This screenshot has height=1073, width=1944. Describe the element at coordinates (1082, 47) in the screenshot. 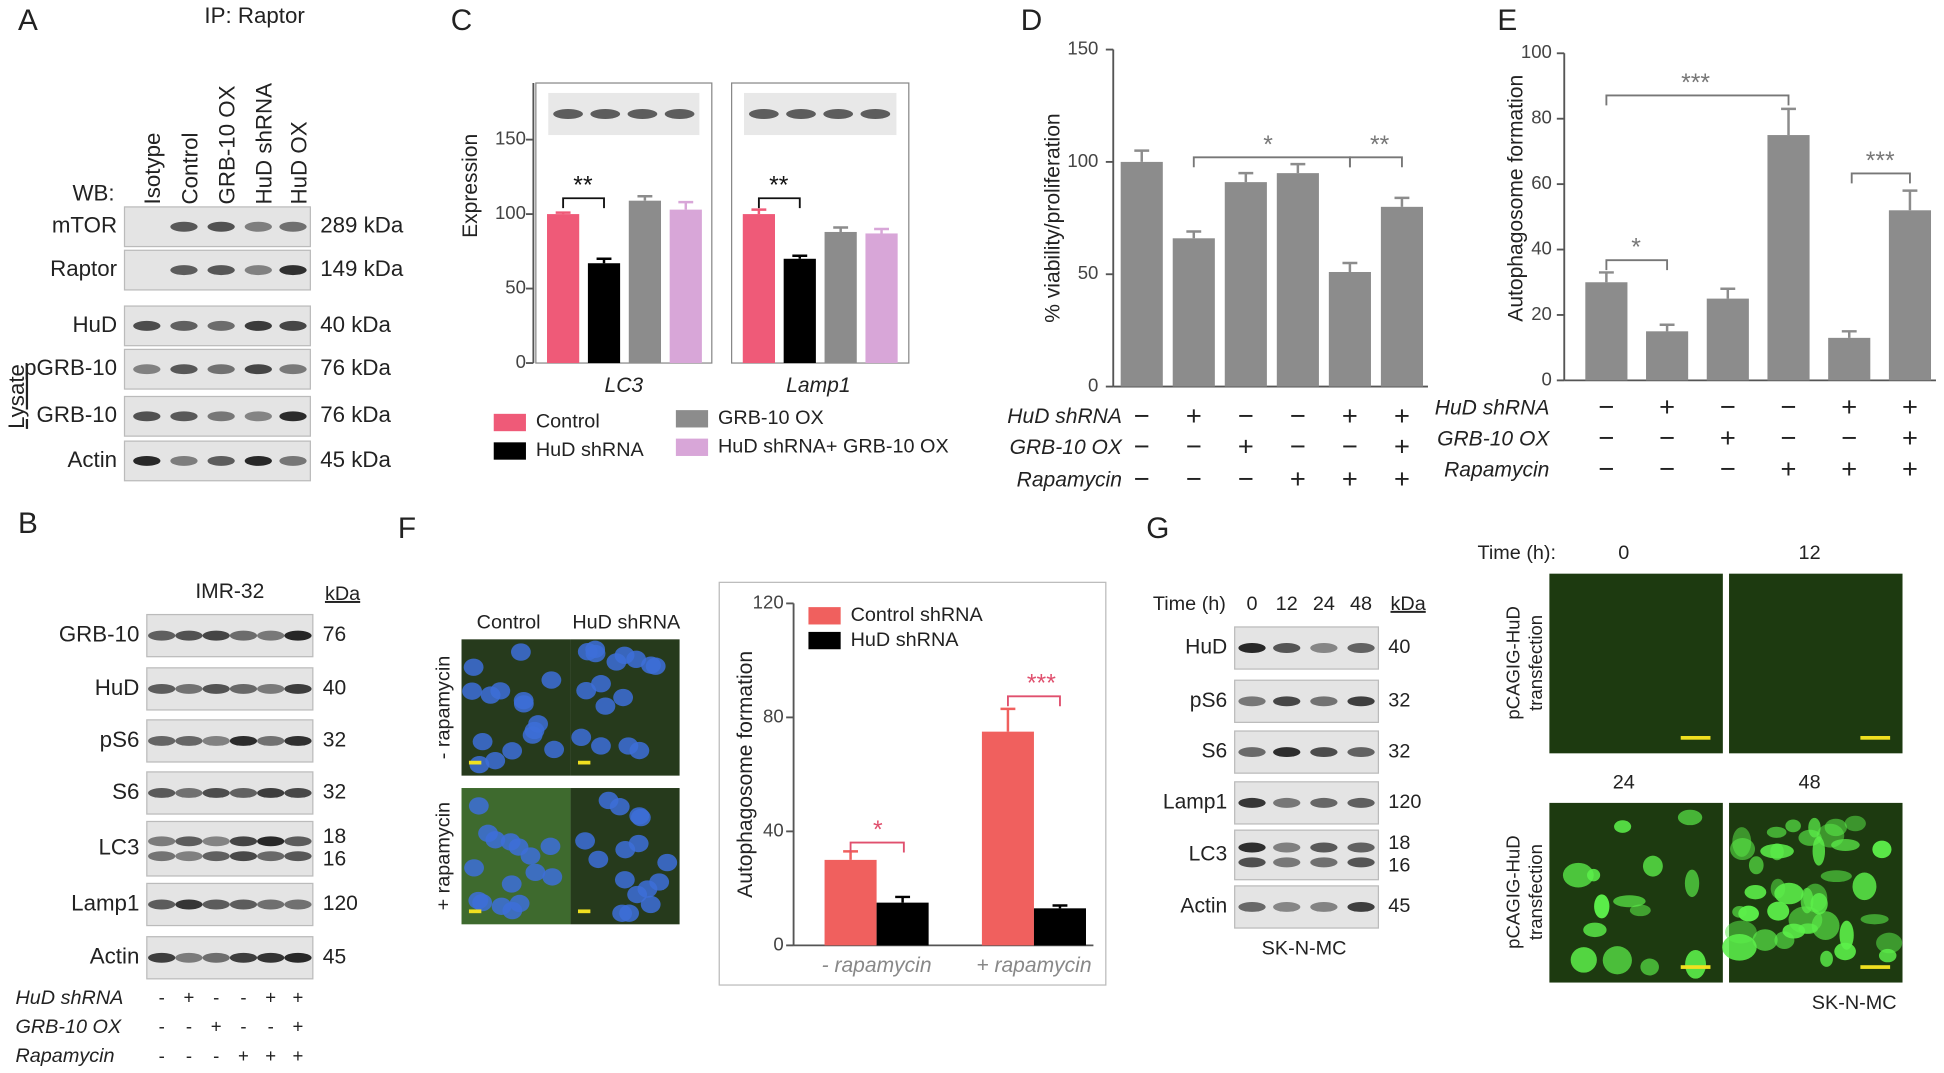

I see `y-tick-label: 150` at that location.